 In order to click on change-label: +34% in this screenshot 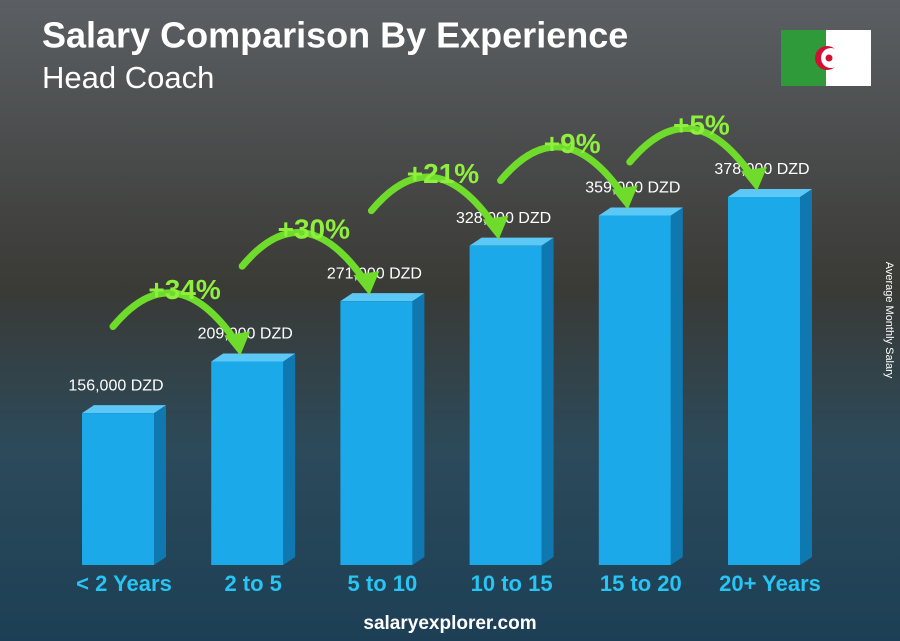, I will do `click(184, 289)`.